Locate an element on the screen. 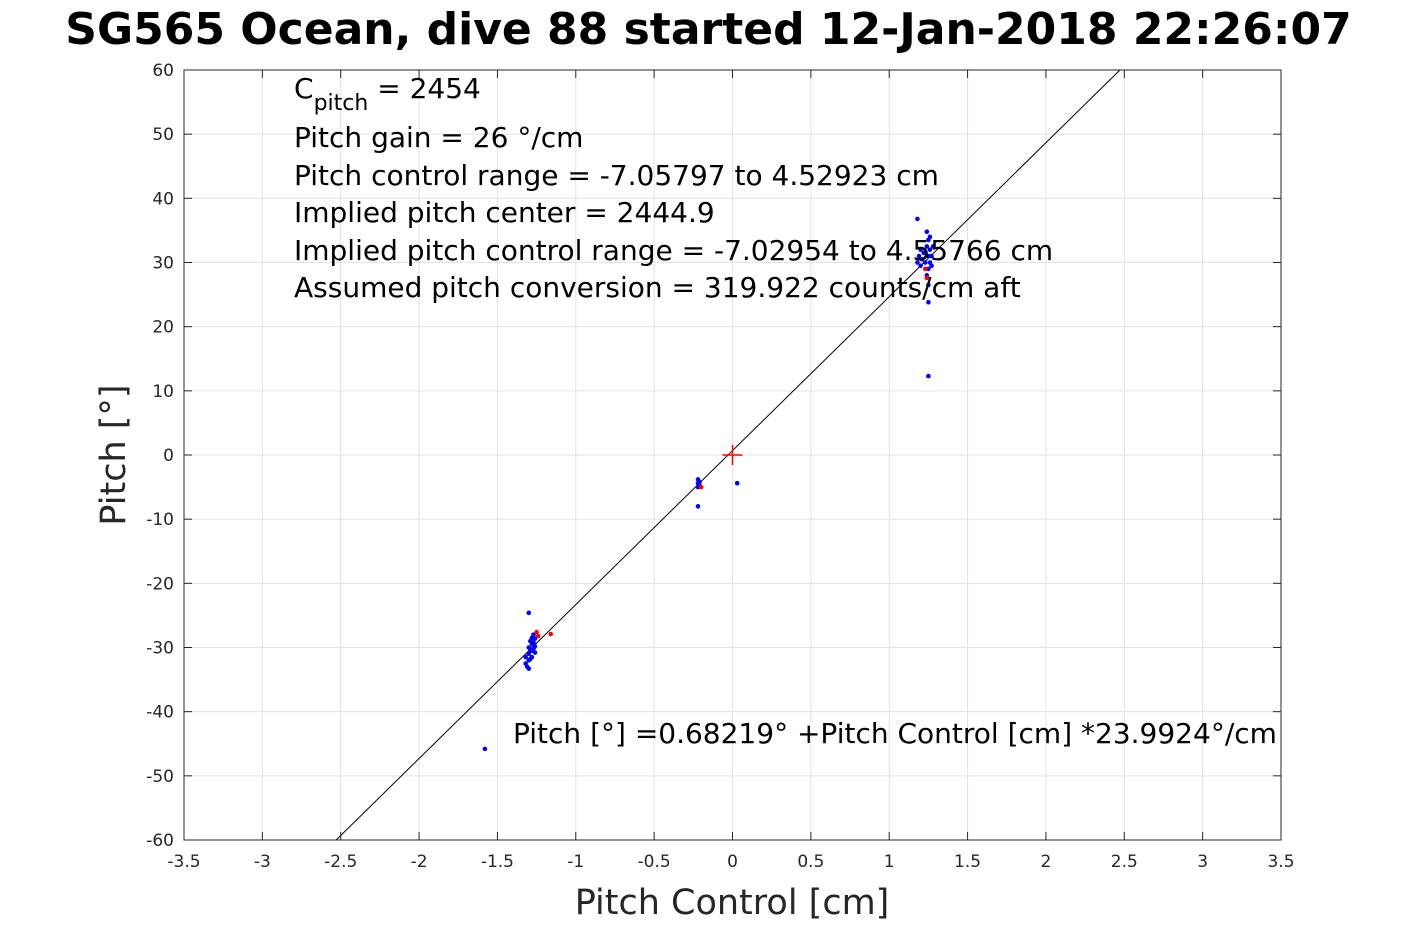 The image size is (1417, 945). y-tick-labels: -60 -50 -40 -30 -20 -10 0 10 20 30 40 50 60 is located at coordinates (160, 456).